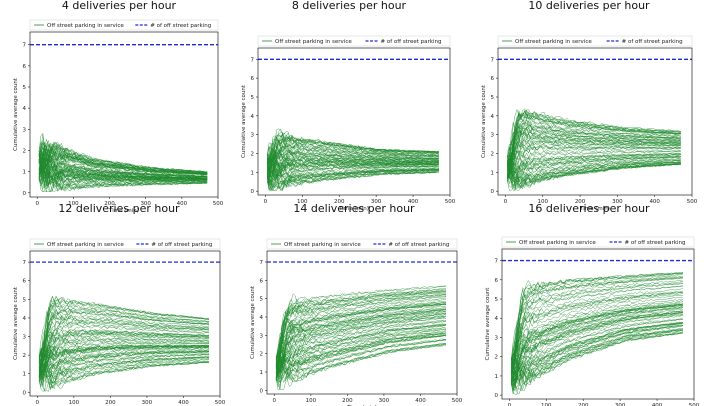 The image size is (706, 406). I want to click on series-group, so click(594, 149).